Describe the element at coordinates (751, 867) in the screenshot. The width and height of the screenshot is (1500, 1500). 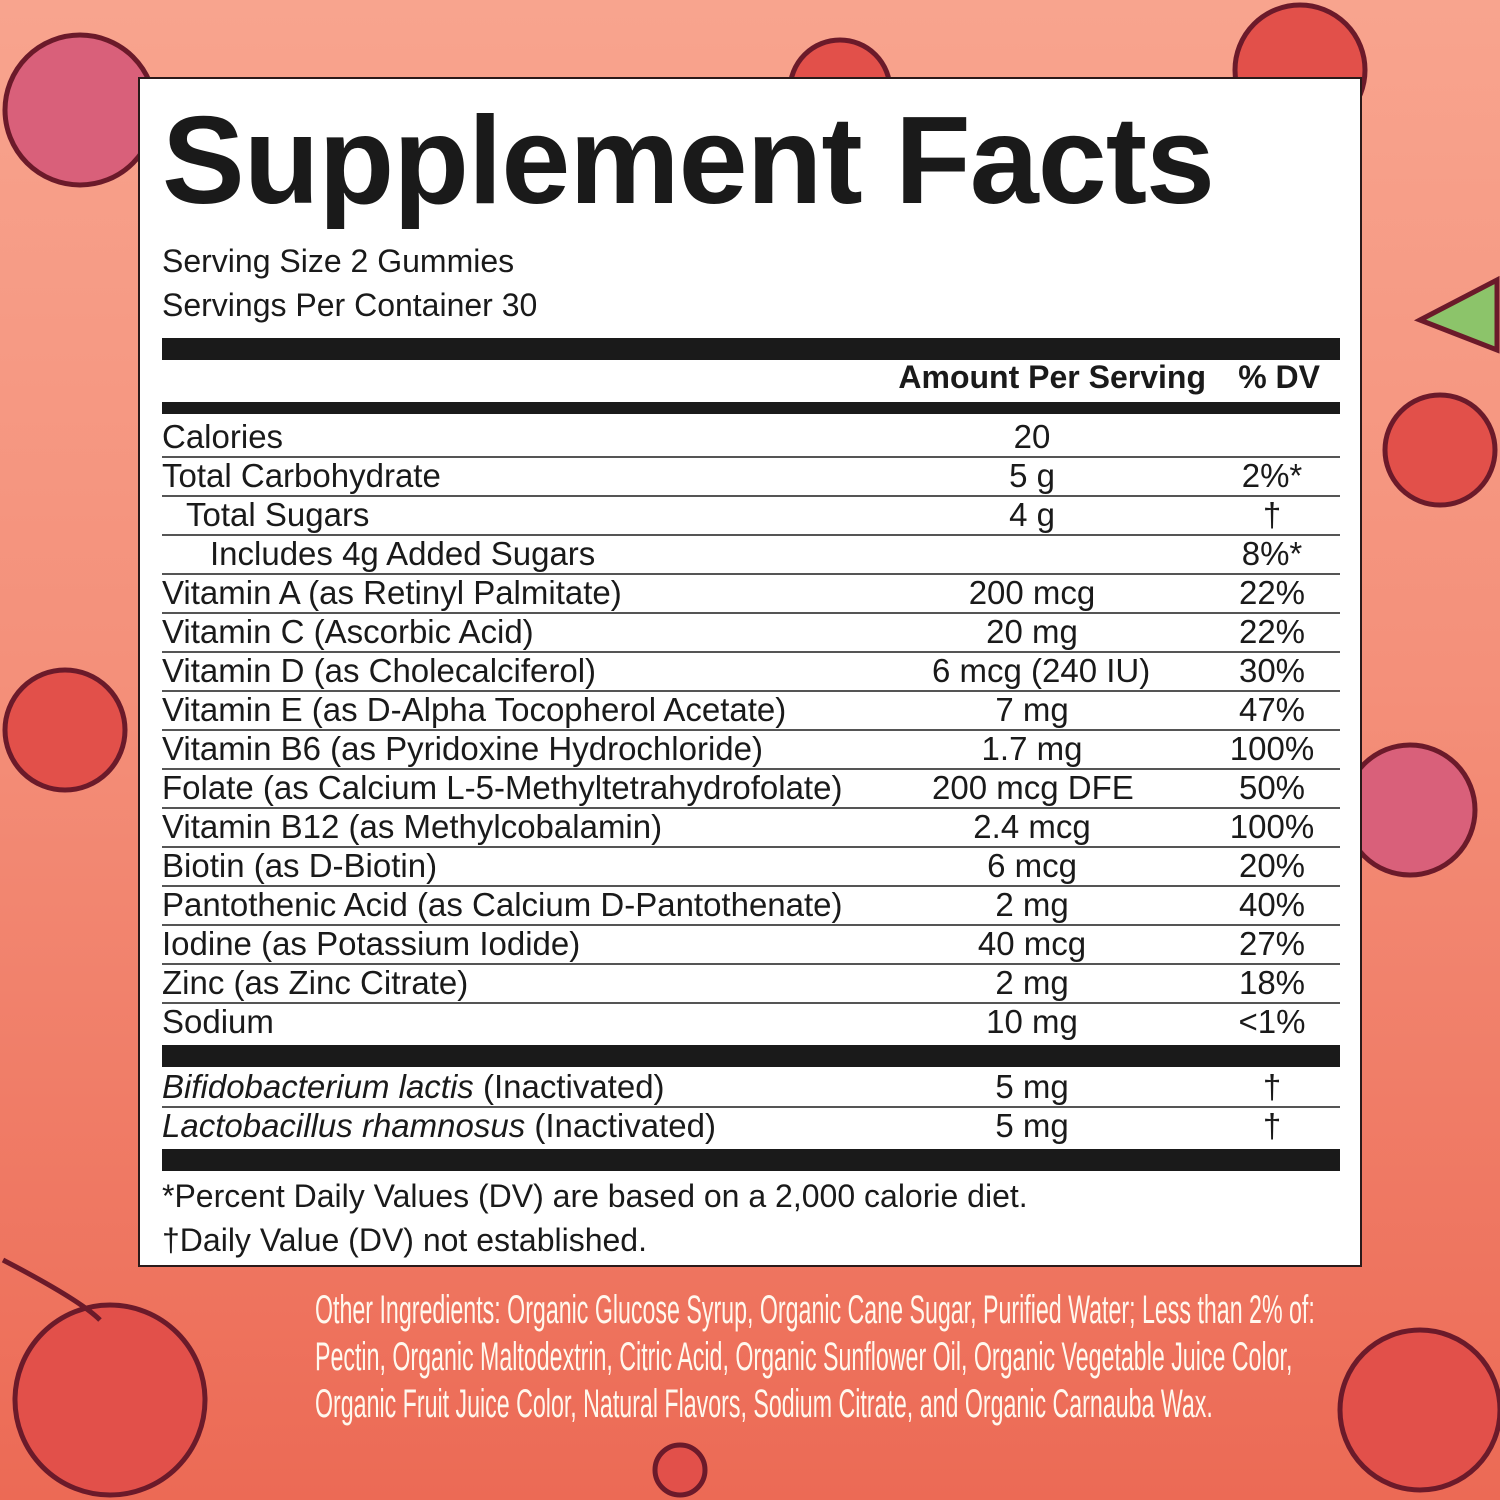
I see `nutrient-row: Biotin (as D-Biotin) 6 mcg 20%` at that location.